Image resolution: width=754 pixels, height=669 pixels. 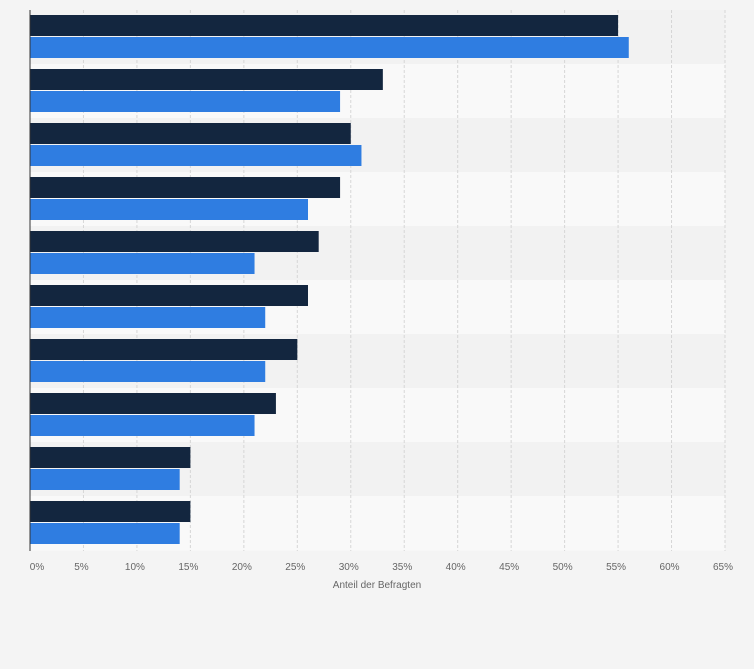 What do you see at coordinates (670, 567) in the screenshot?
I see `tick-label: 60%` at bounding box center [670, 567].